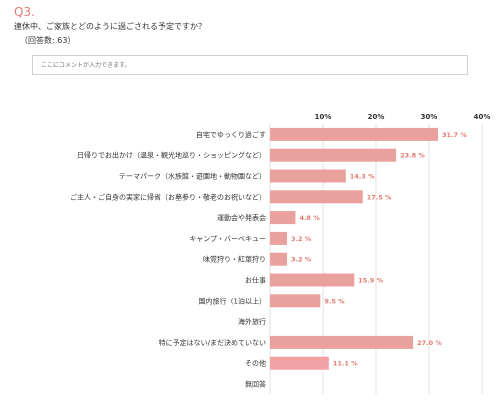 Image resolution: width=501 pixels, height=400 pixels. What do you see at coordinates (412, 156) in the screenshot?
I see `value-label: 23.8 %` at bounding box center [412, 156].